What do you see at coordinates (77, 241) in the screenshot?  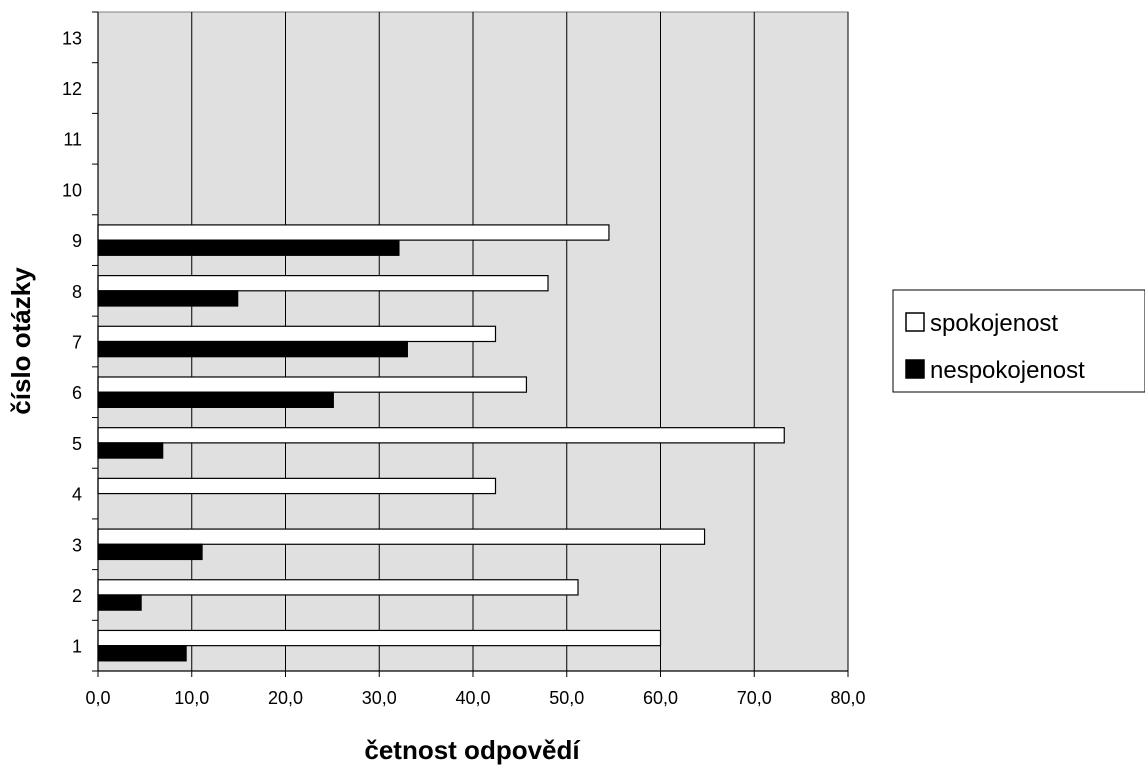 I see `y-tick-label: 9` at bounding box center [77, 241].